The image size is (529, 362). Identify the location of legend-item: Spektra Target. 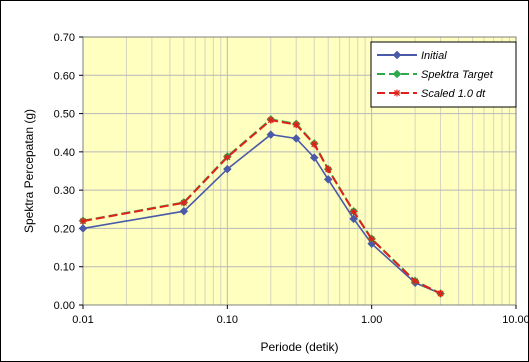
(435, 75).